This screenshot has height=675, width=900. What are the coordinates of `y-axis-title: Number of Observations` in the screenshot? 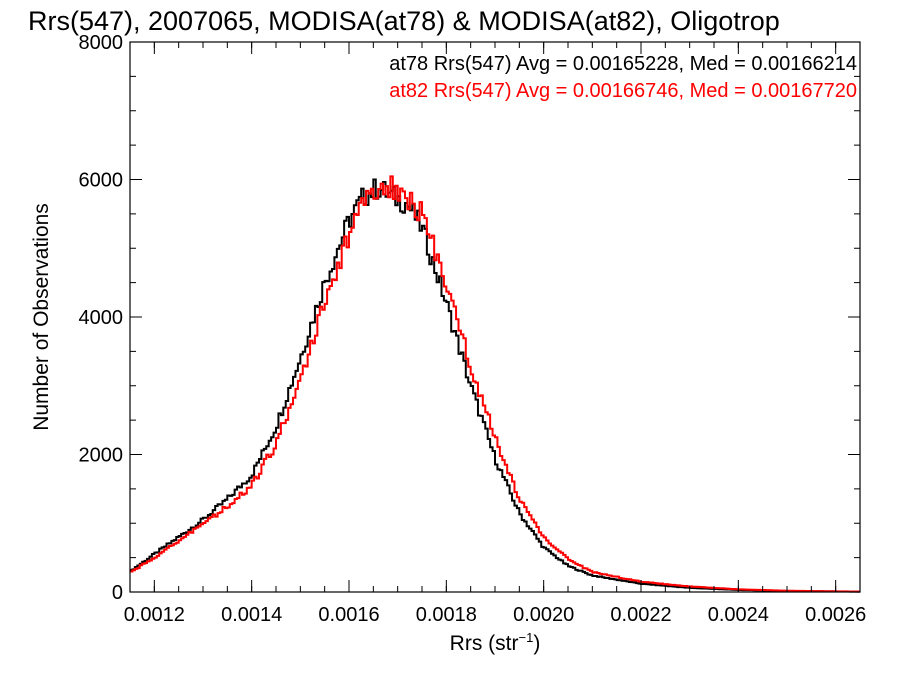 It's located at (41, 317).